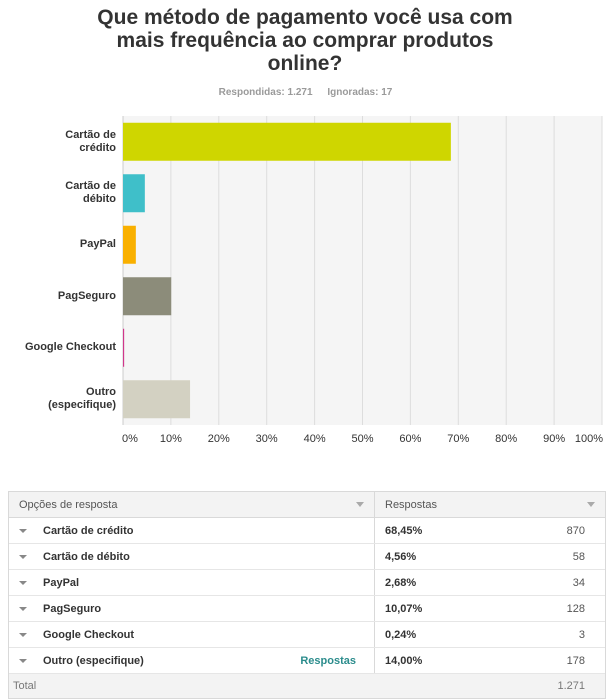 The image size is (611, 699). I want to click on option-name: PayPal, so click(61, 582).